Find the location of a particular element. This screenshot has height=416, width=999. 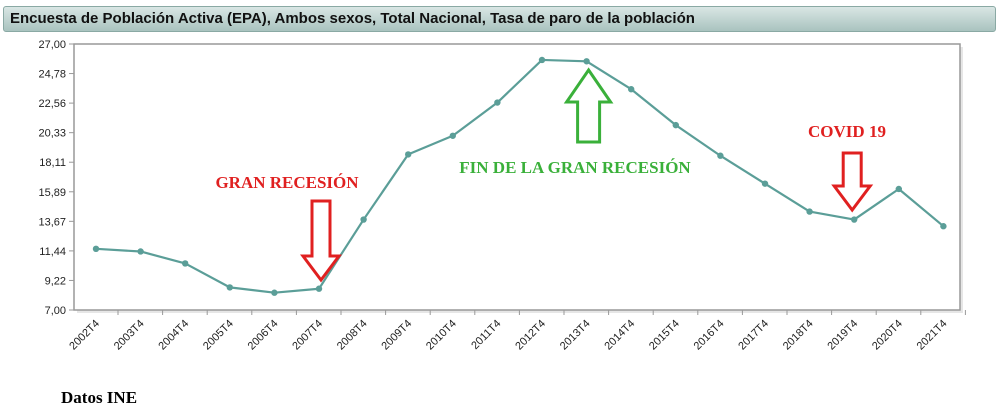

x-tick-label: 2009T4 is located at coordinates (396, 335).